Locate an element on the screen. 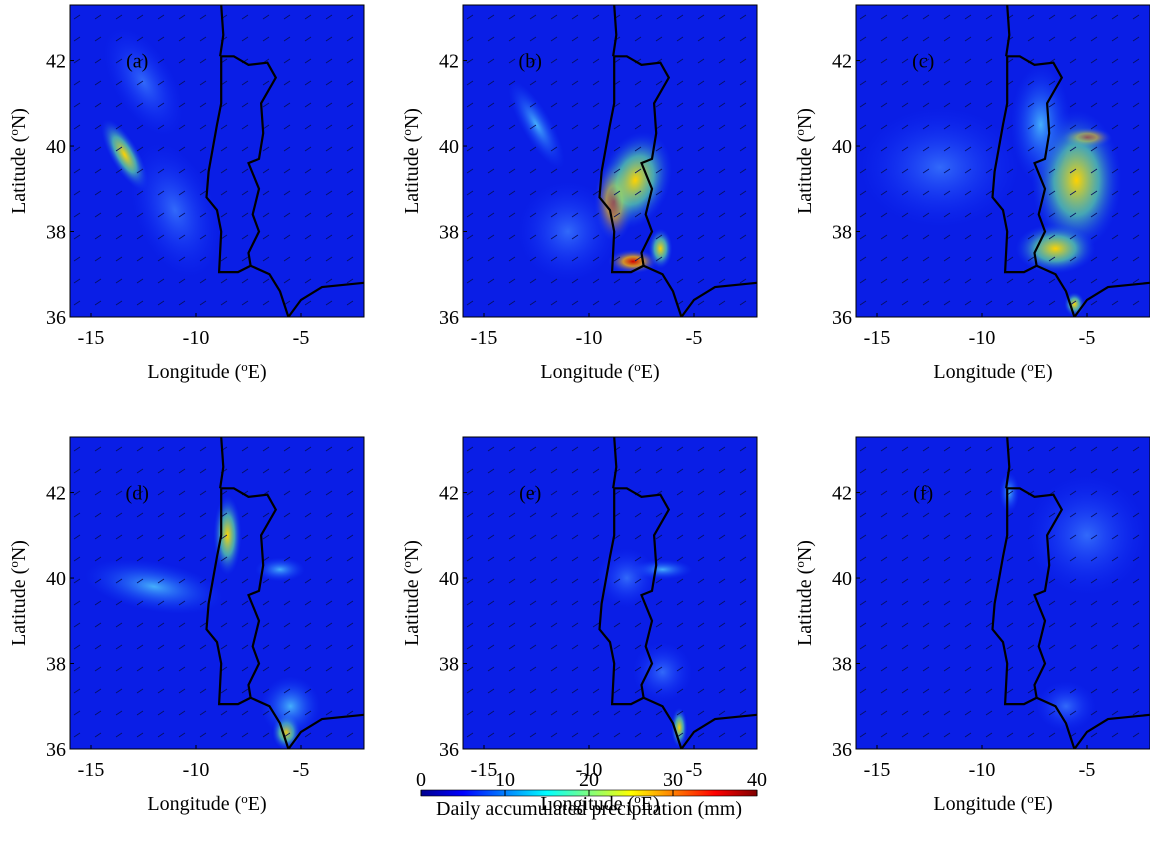 The height and width of the screenshot is (842, 1150). y-tick-label: 40 is located at coordinates (449, 147).